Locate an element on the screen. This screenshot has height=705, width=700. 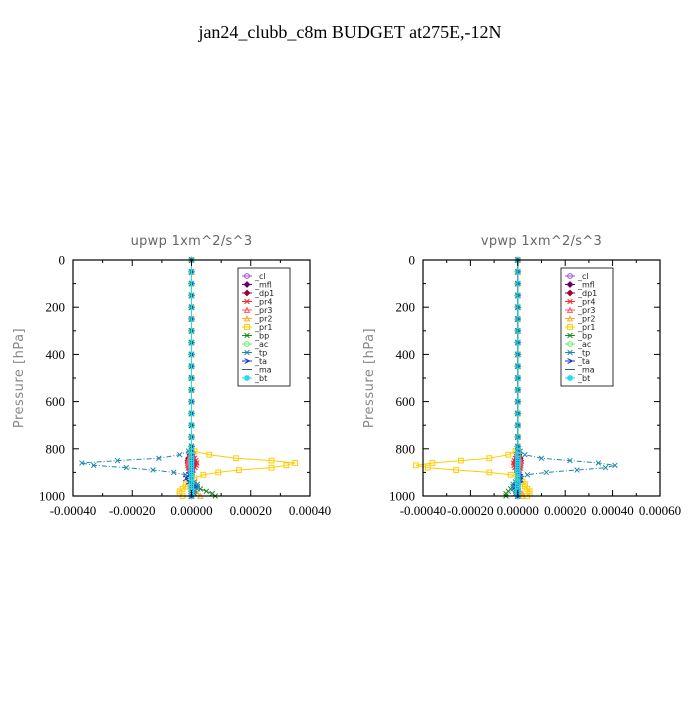
panel-title: upwp 1xm^2/s^3 is located at coordinates (192, 241).